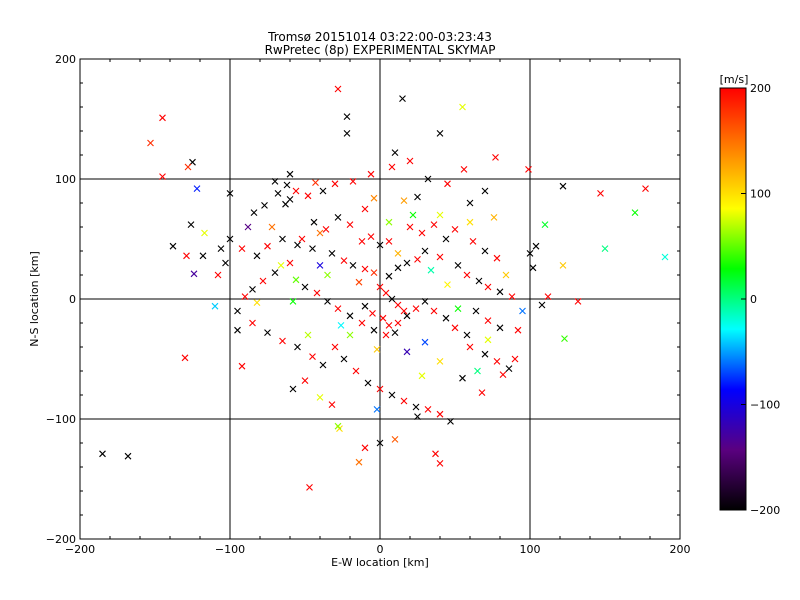 The width and height of the screenshot is (800, 600). Describe the element at coordinates (760, 194) in the screenshot. I see `colorbar-tick-label: 100` at that location.